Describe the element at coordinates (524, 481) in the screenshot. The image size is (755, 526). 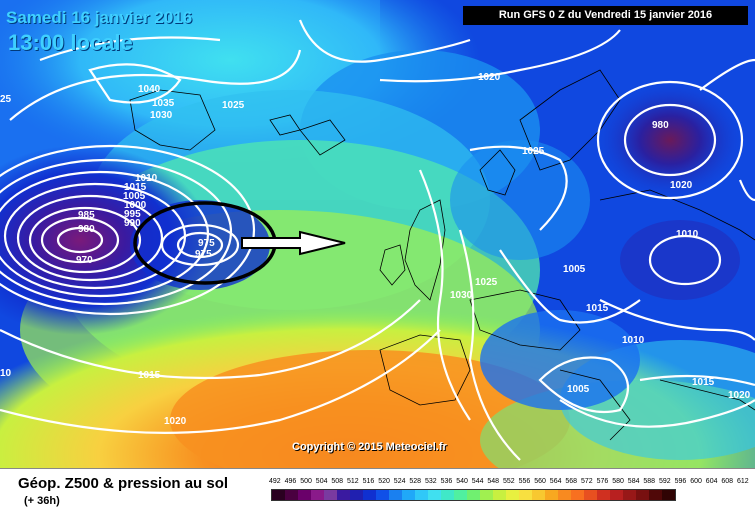
I see `scale-tick-label: 556` at that location.